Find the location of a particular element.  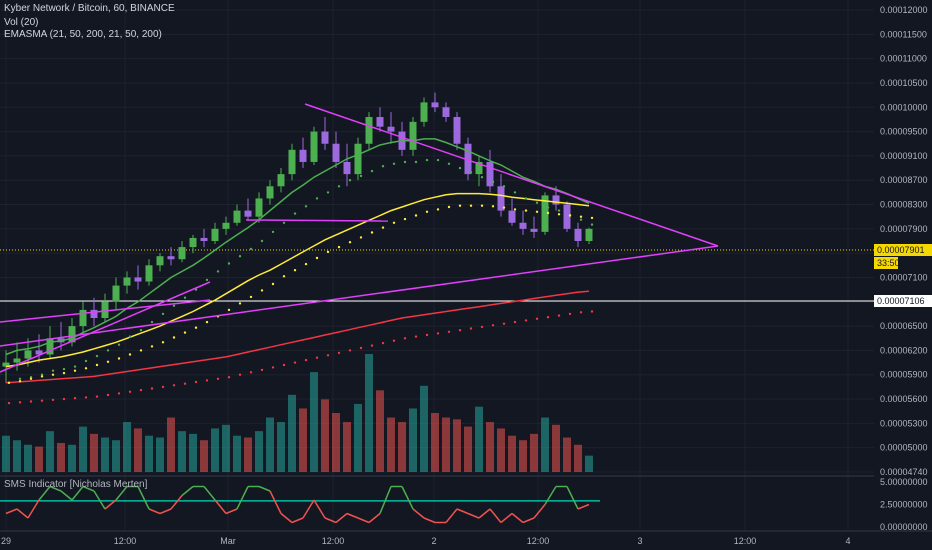

price-tick-label: 0.00007900 is located at coordinates (904, 229).